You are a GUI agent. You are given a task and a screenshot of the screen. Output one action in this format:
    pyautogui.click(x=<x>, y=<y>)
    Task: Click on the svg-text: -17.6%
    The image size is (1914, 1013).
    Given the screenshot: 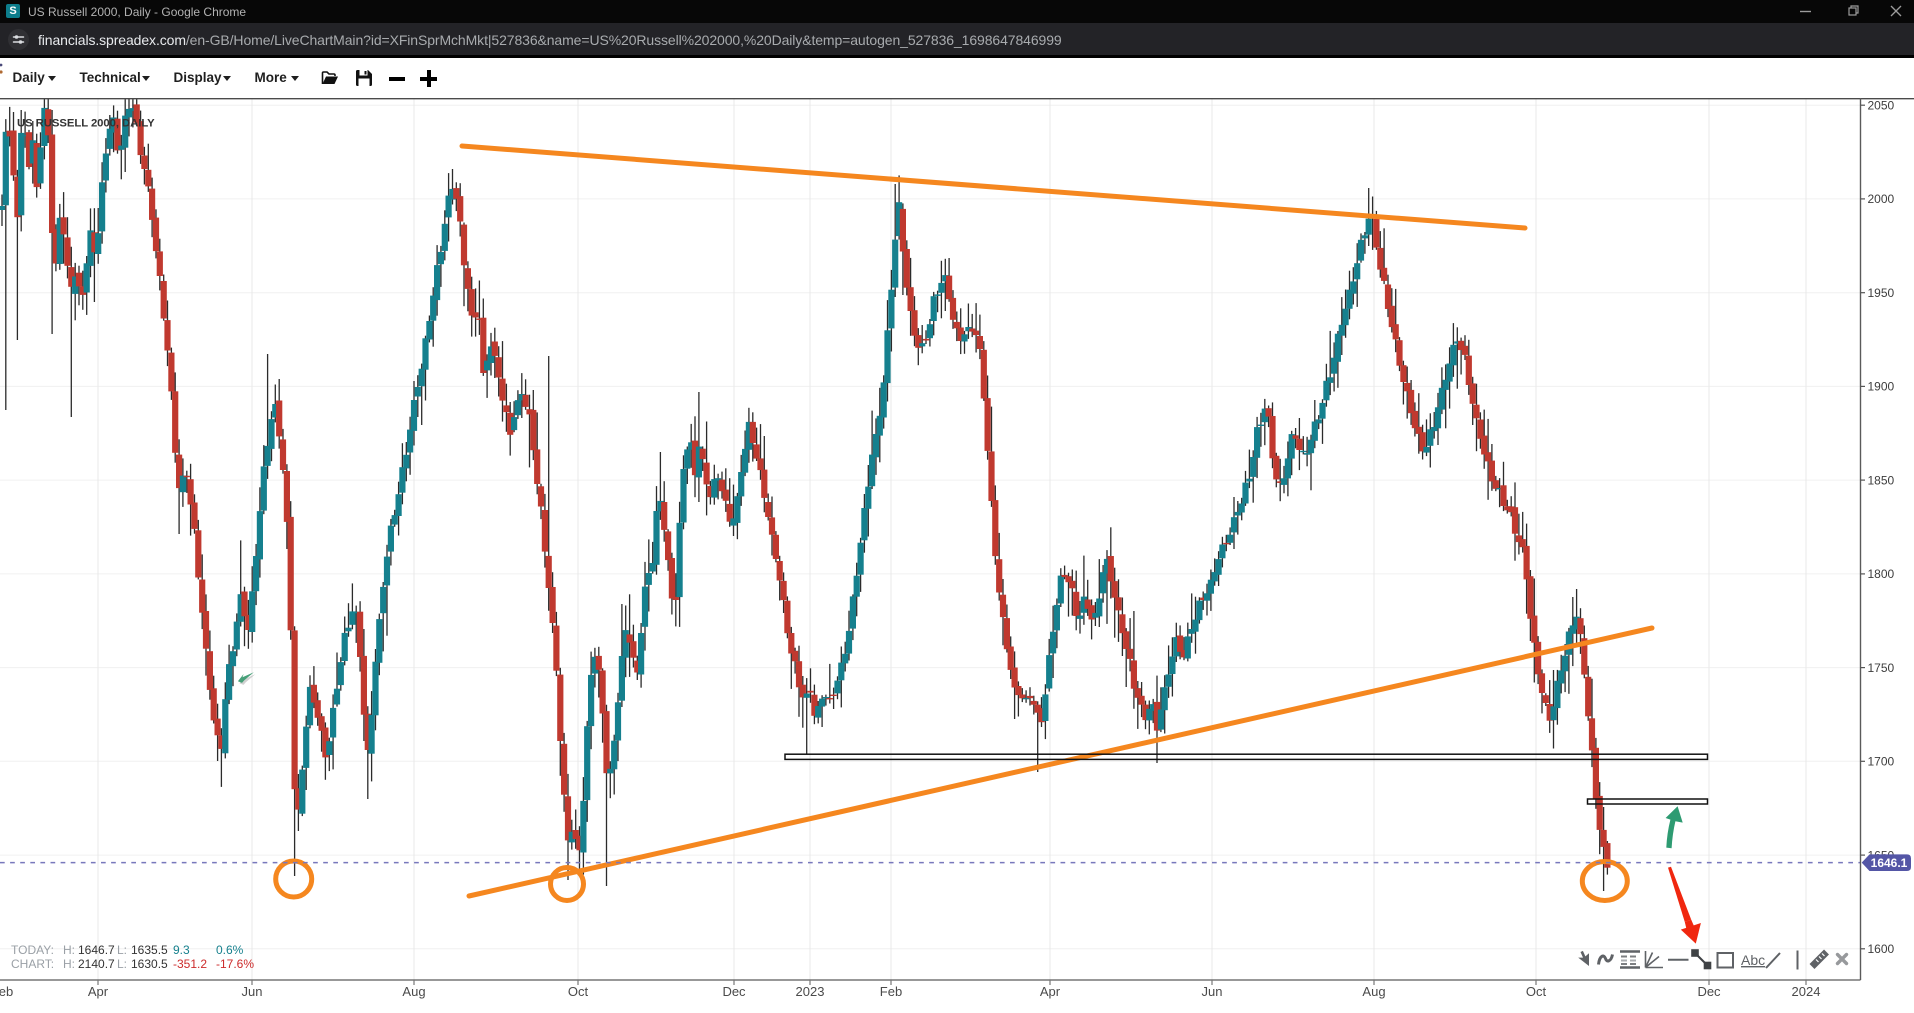 What is the action you would take?
    pyautogui.click(x=235, y=964)
    